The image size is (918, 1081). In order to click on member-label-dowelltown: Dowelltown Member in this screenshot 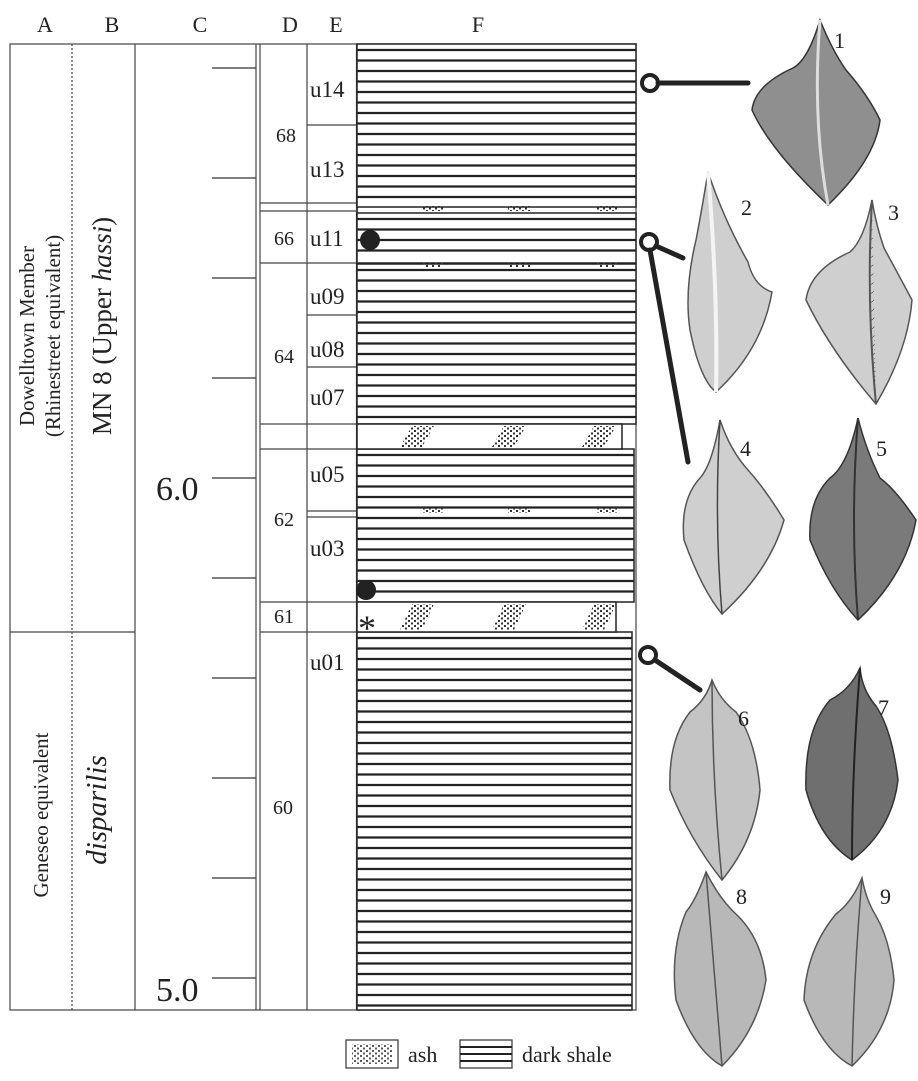, I will do `click(27, 336)`.